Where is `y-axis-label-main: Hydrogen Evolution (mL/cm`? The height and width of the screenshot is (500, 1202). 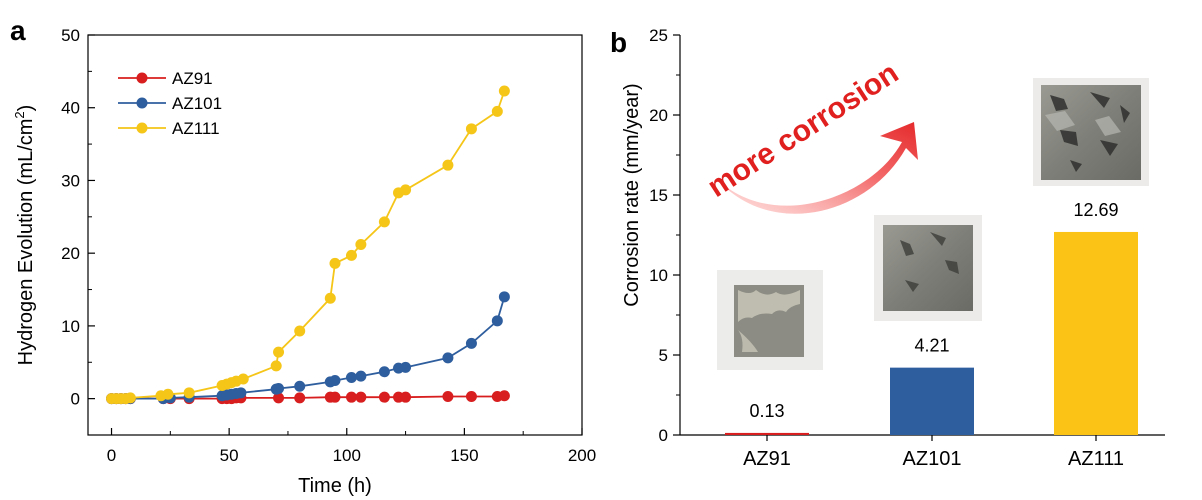 y-axis-label-main: Hydrogen Evolution (mL/cm is located at coordinates (26, 242).